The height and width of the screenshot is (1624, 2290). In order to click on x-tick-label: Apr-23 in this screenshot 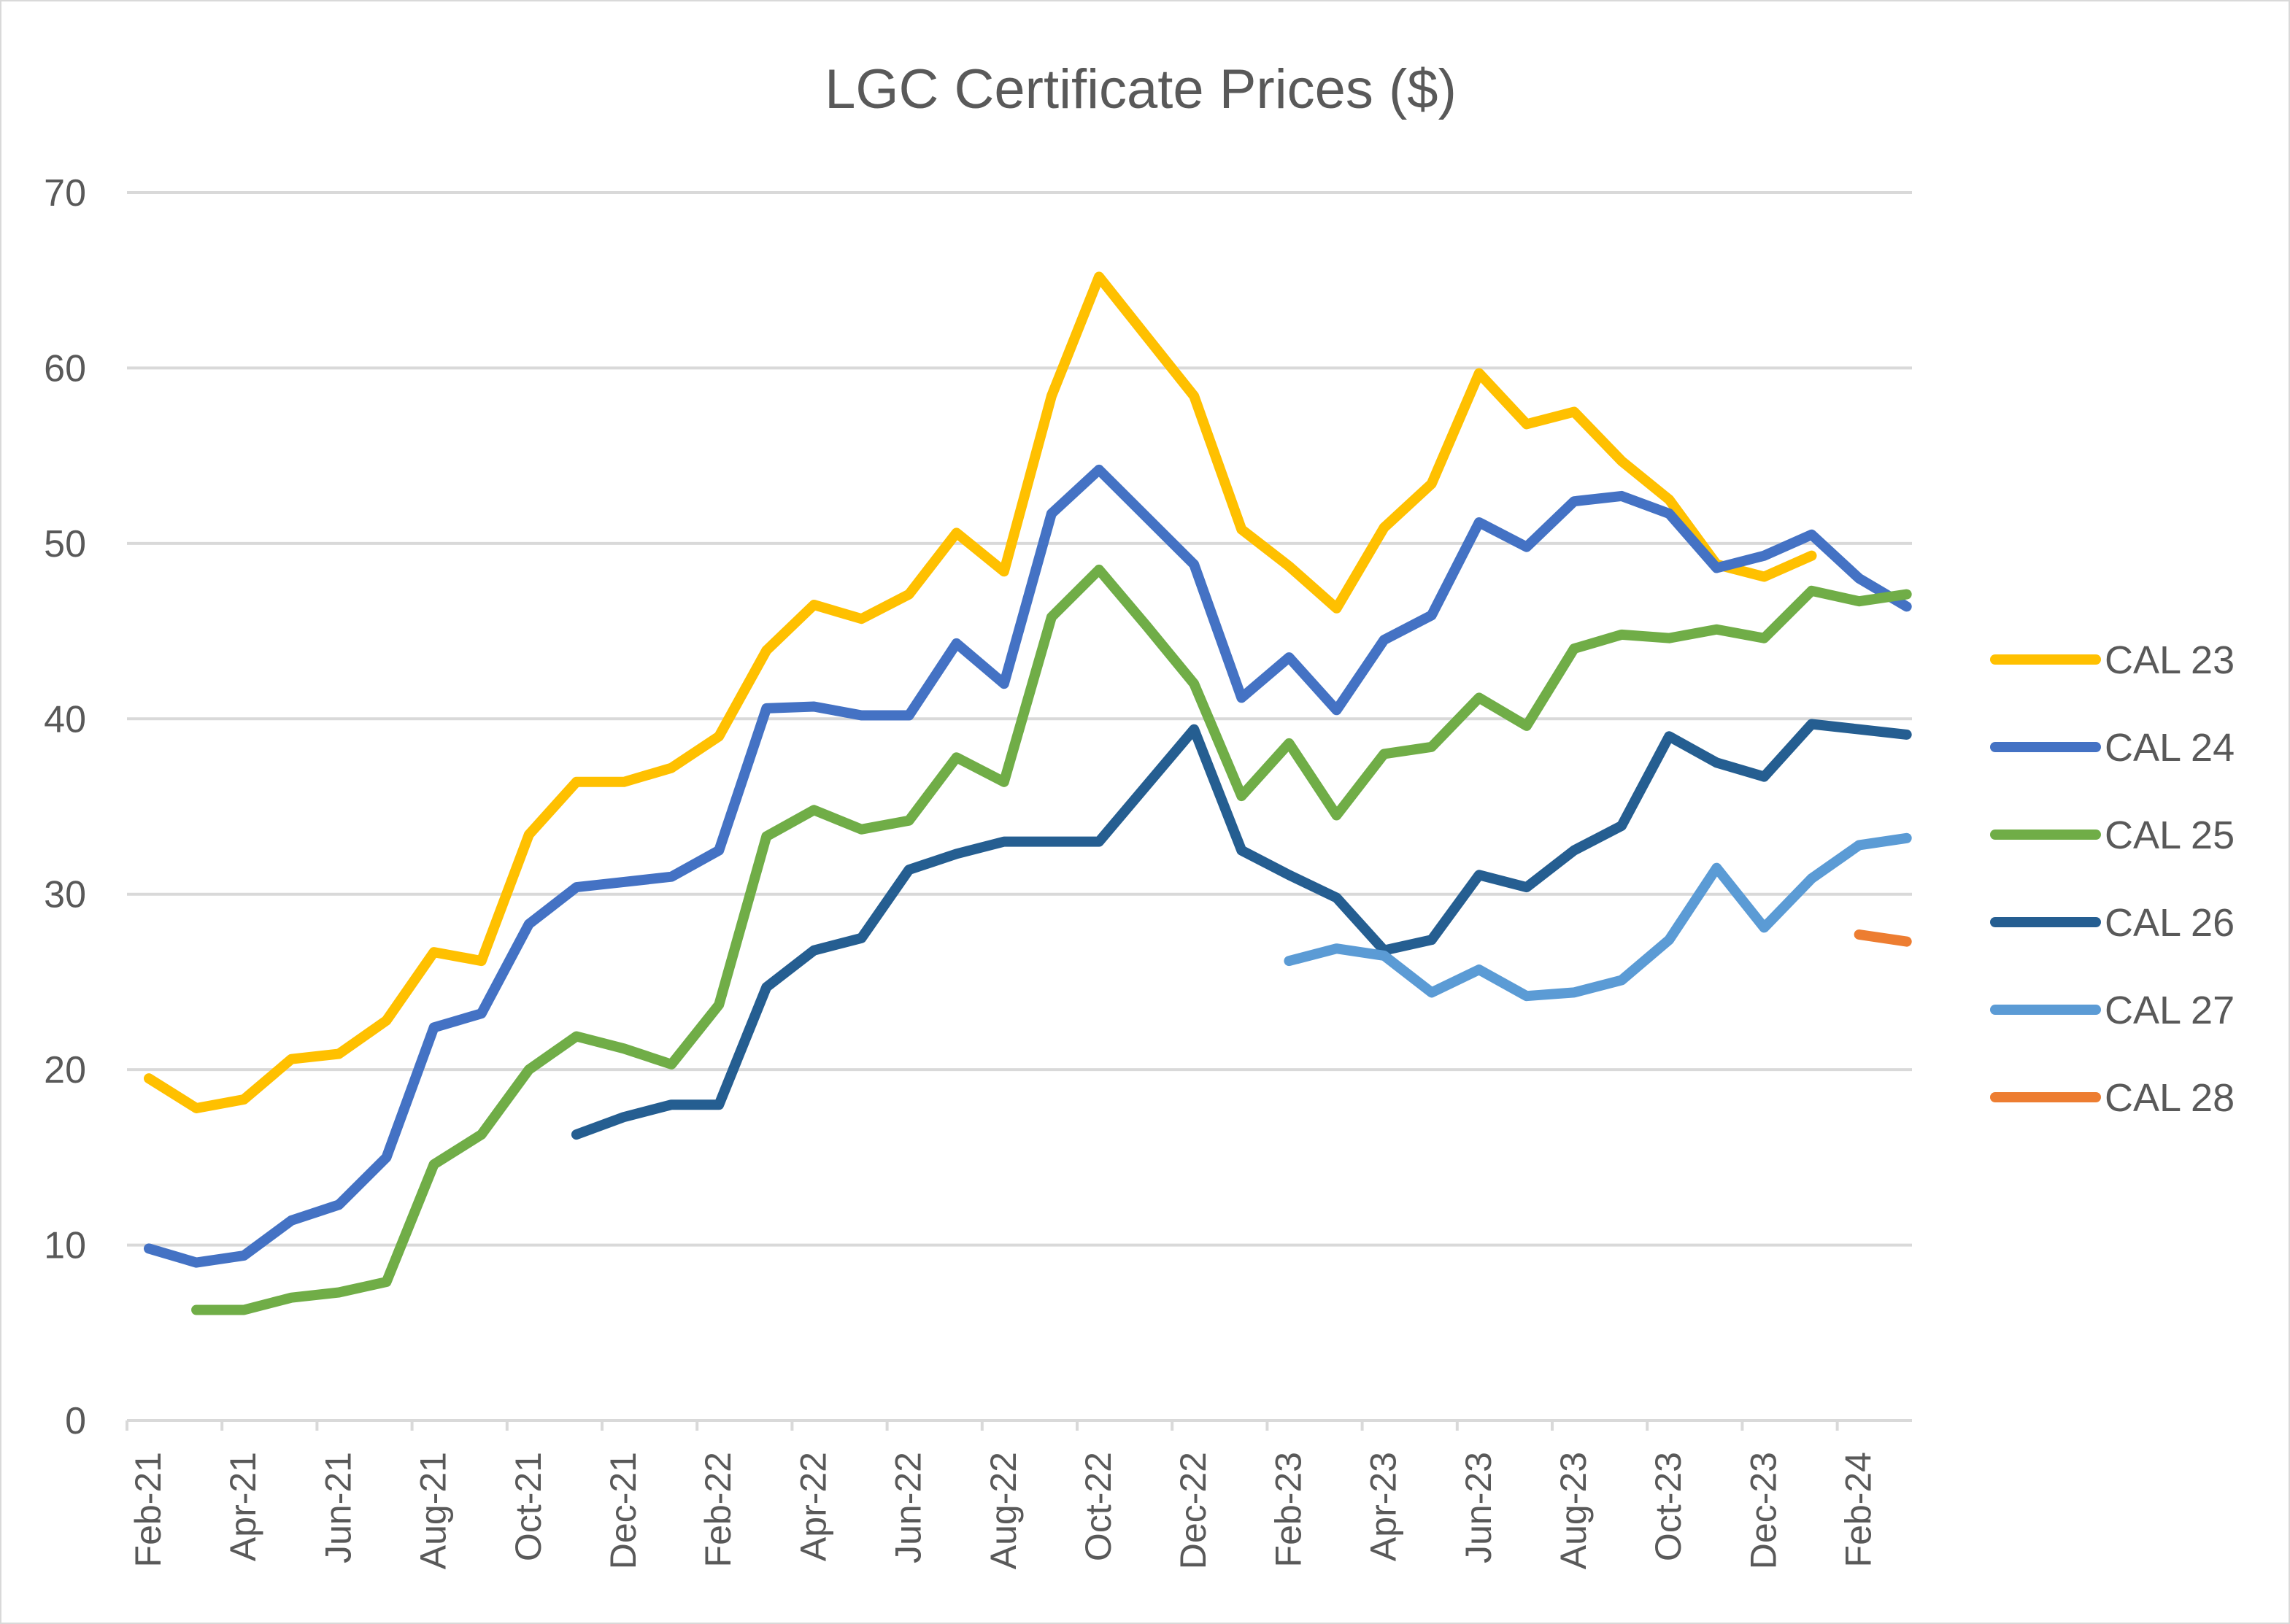, I will do `click(1383, 1506)`.